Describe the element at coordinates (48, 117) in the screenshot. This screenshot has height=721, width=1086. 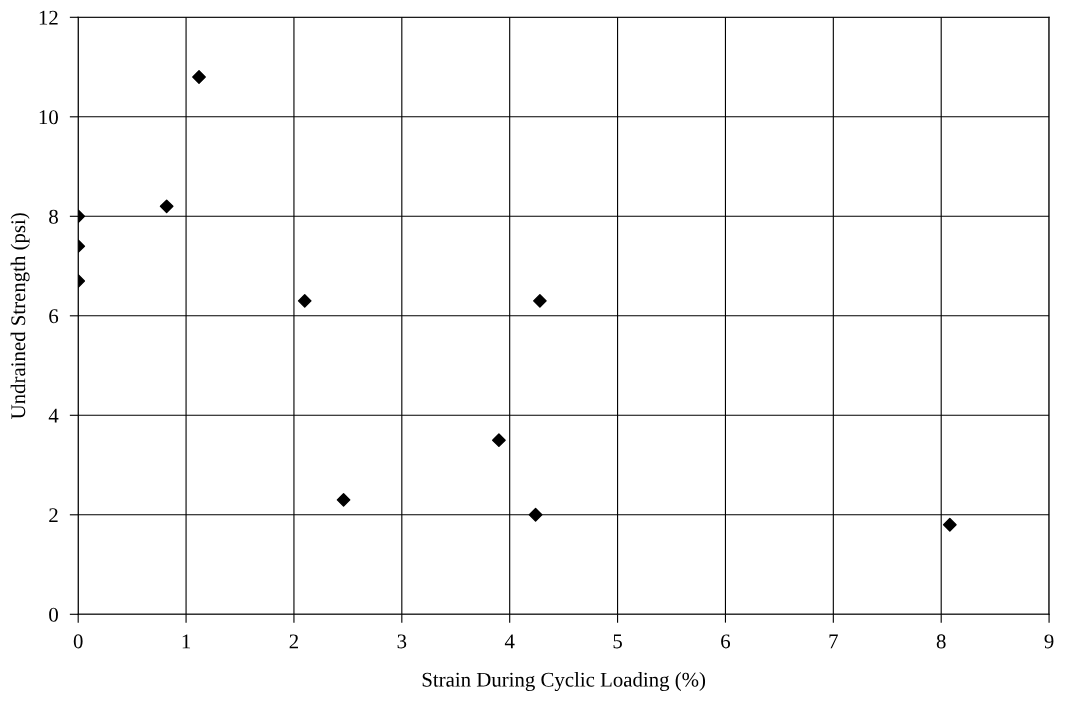
I see `y-tick-label: 10` at that location.